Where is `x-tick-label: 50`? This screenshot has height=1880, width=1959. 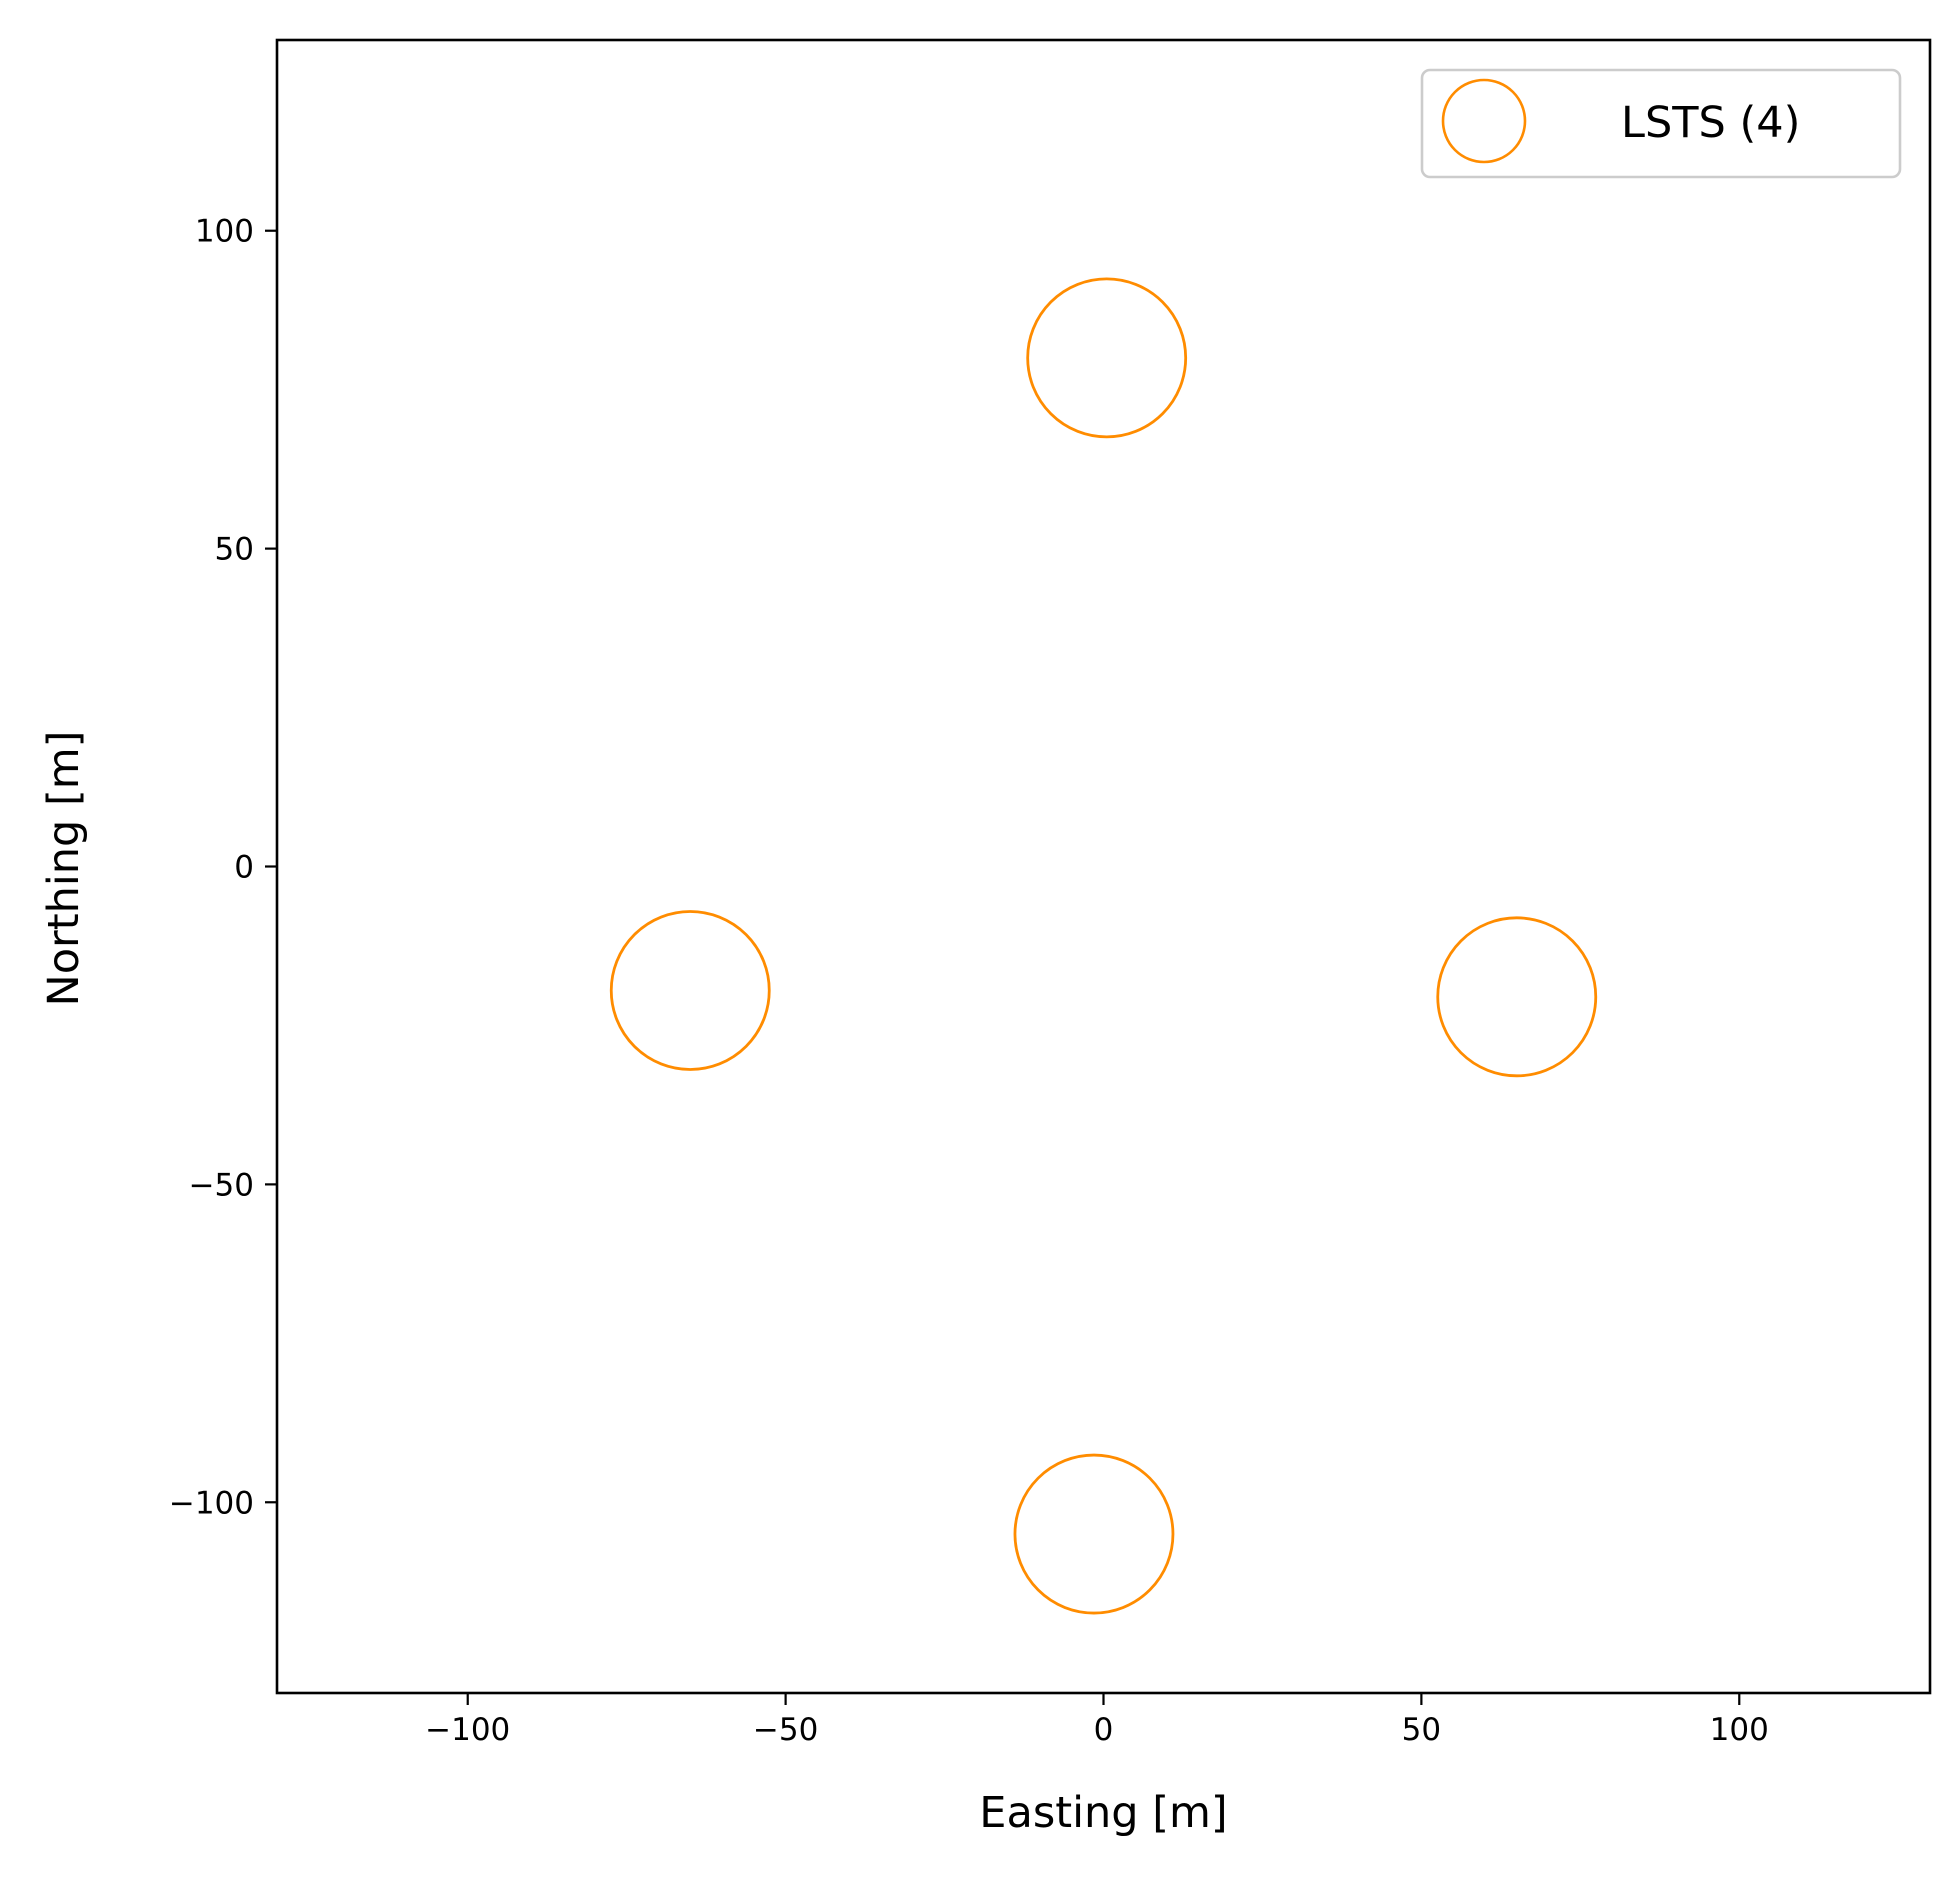
x-tick-label: 50 is located at coordinates (1421, 1730).